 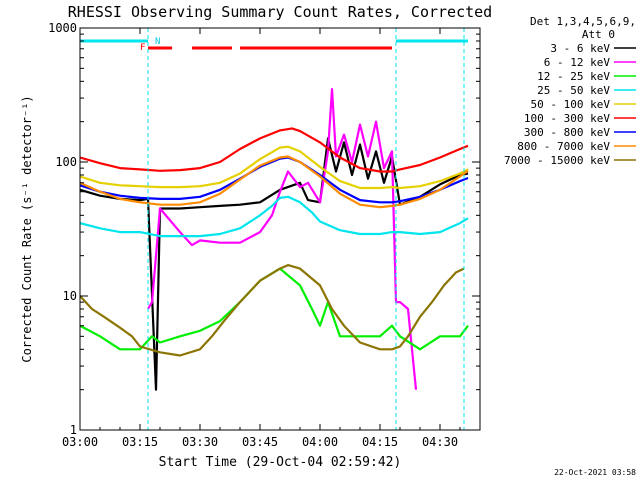 I want to click on legend-label: 300 - 800 keV, so click(x=567, y=132).